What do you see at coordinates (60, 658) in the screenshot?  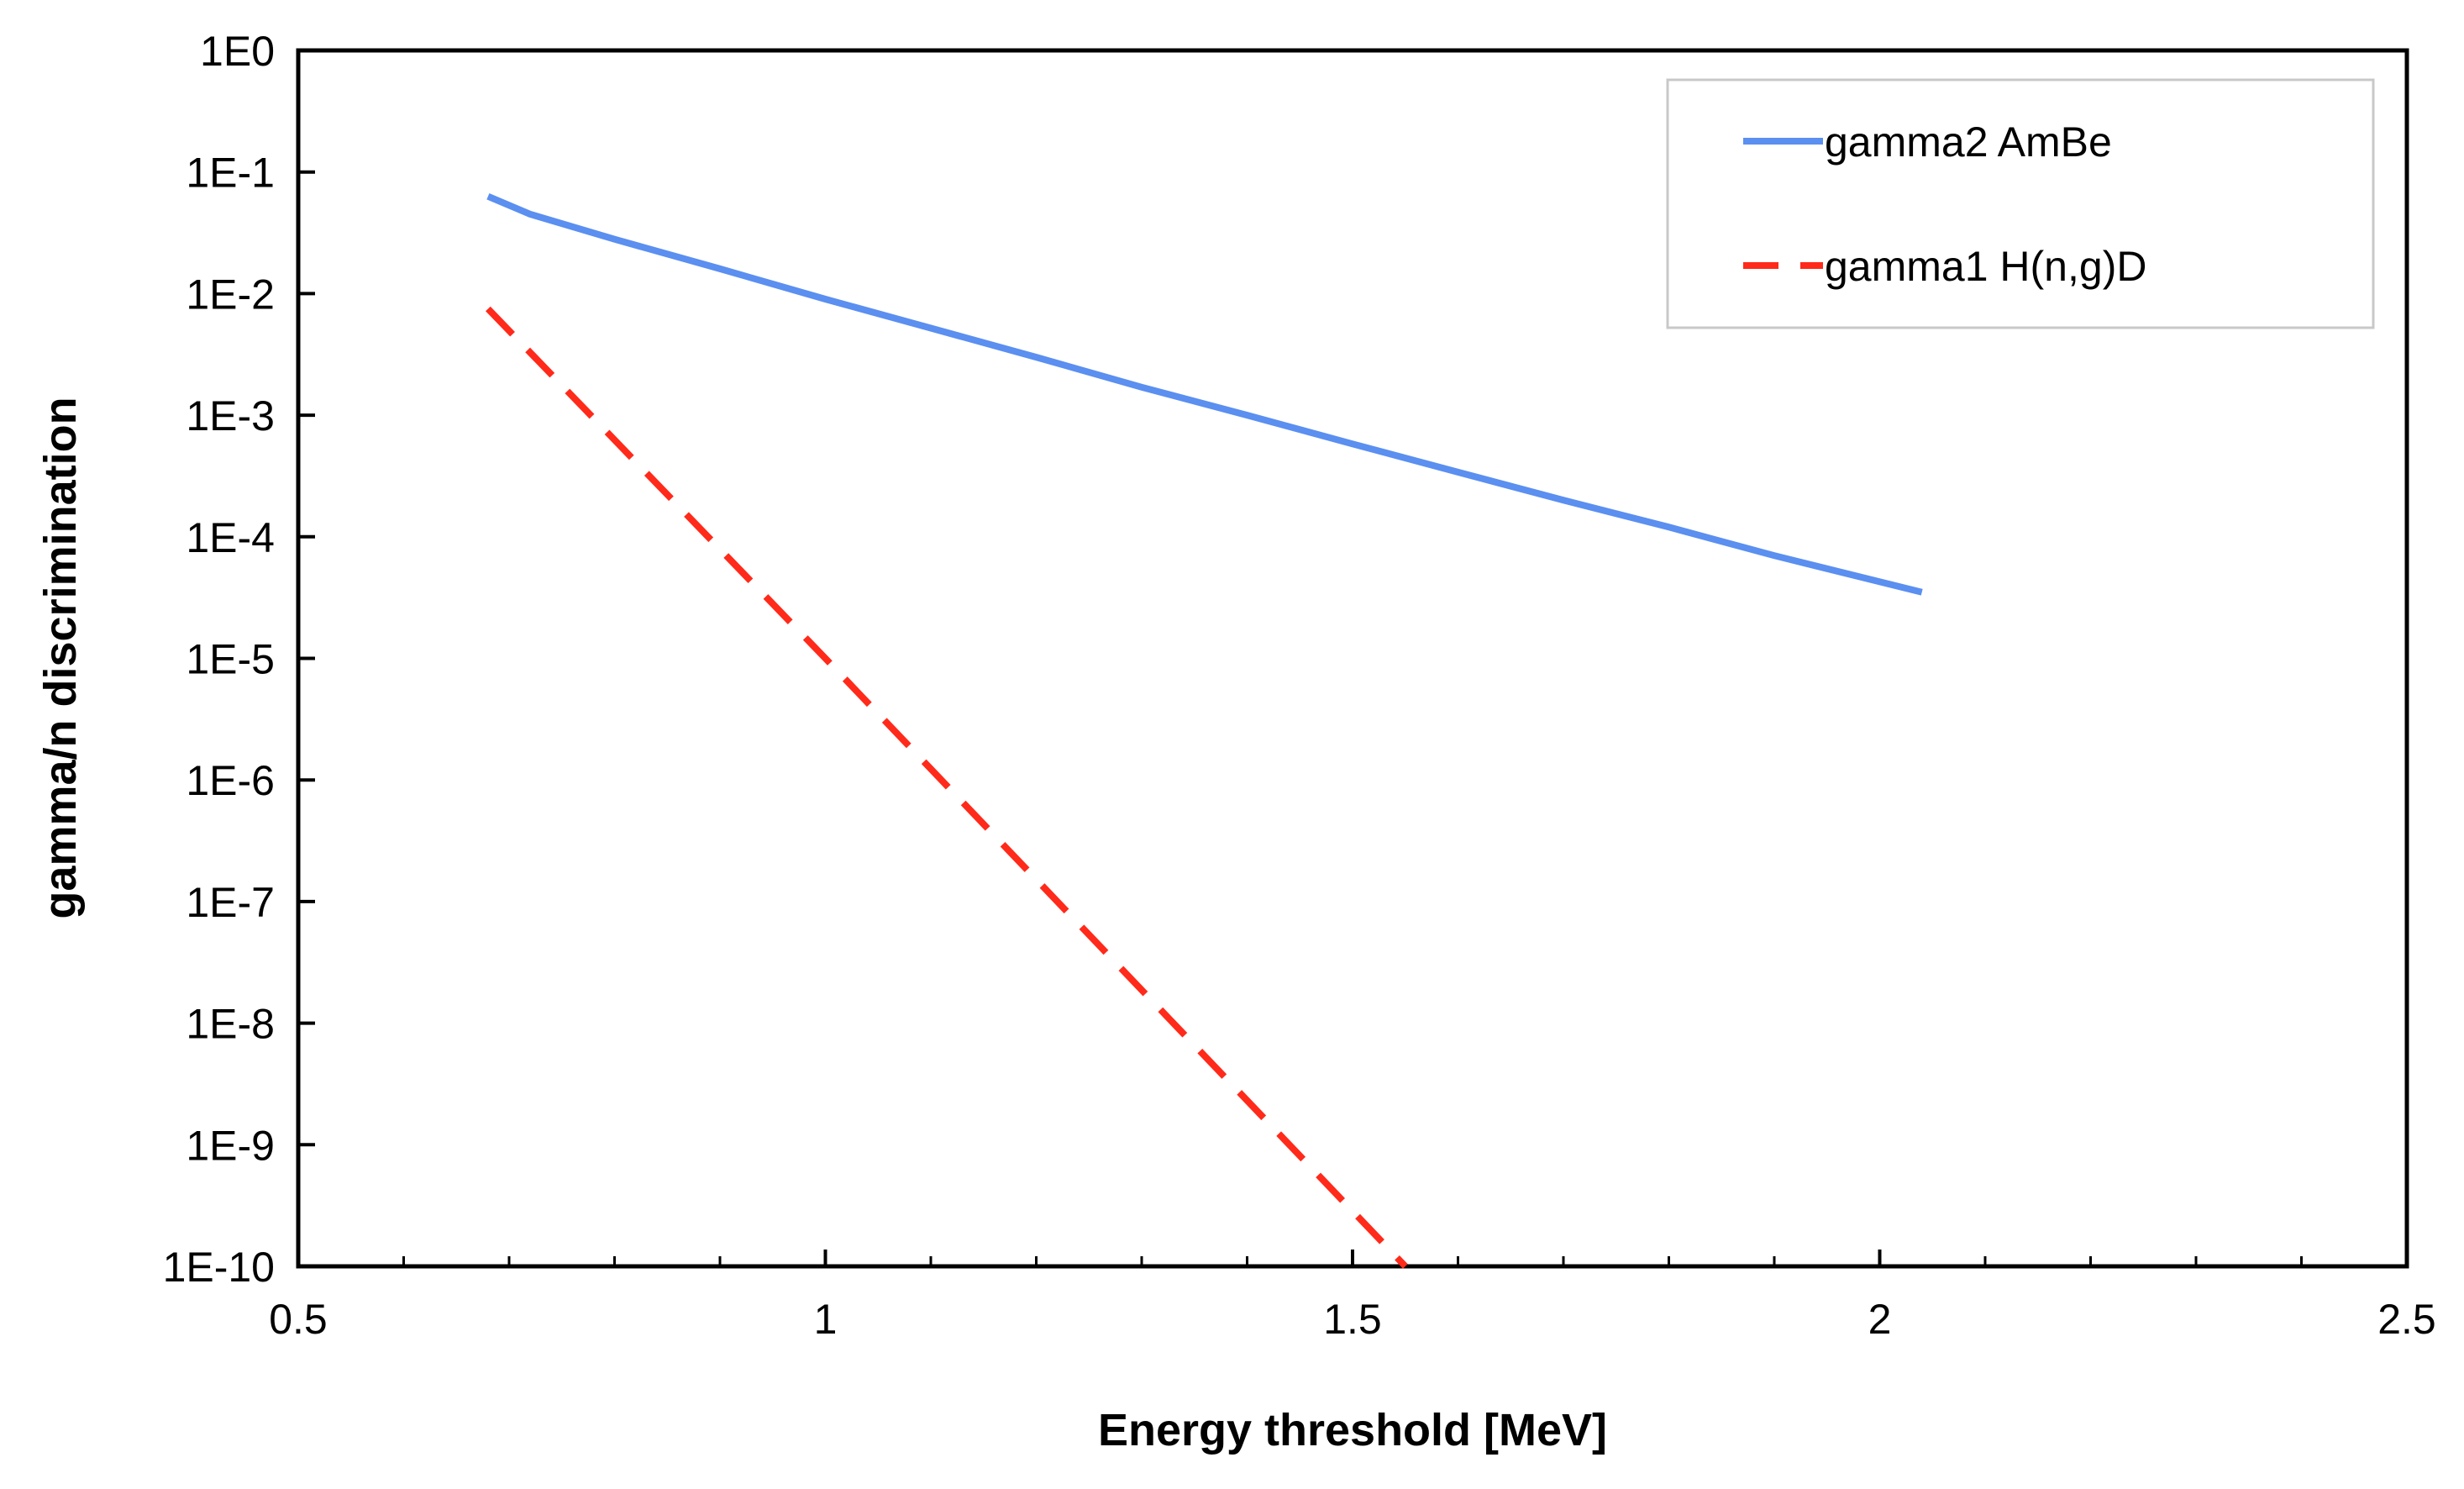 I see `y-axis-title: gamma/n discrimination` at bounding box center [60, 658].